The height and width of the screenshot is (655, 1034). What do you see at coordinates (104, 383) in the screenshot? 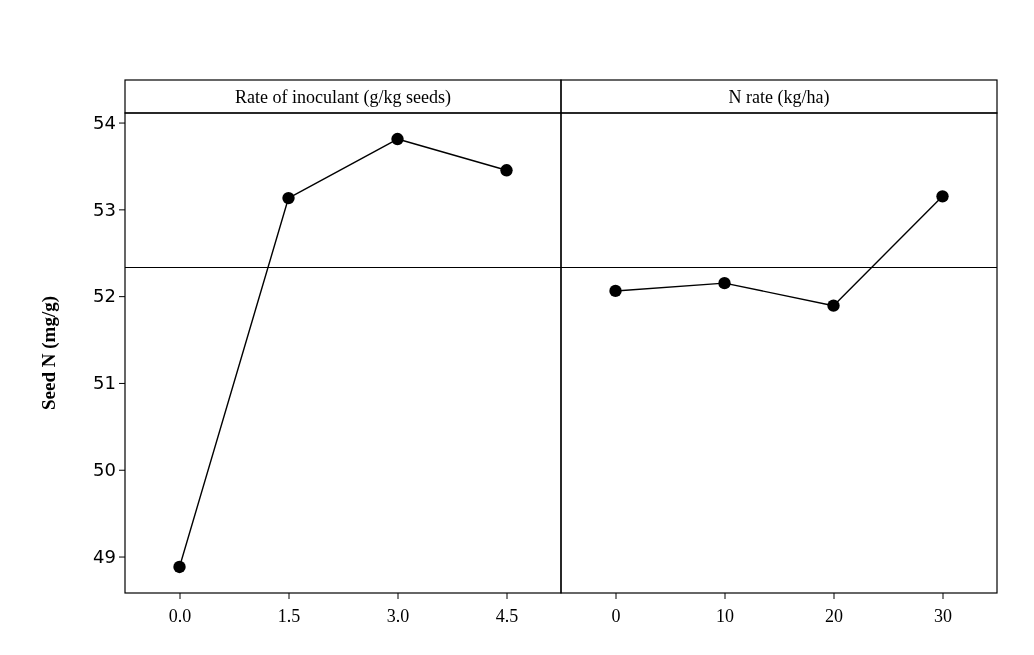
I see `y-tick-label: 51` at bounding box center [104, 383].